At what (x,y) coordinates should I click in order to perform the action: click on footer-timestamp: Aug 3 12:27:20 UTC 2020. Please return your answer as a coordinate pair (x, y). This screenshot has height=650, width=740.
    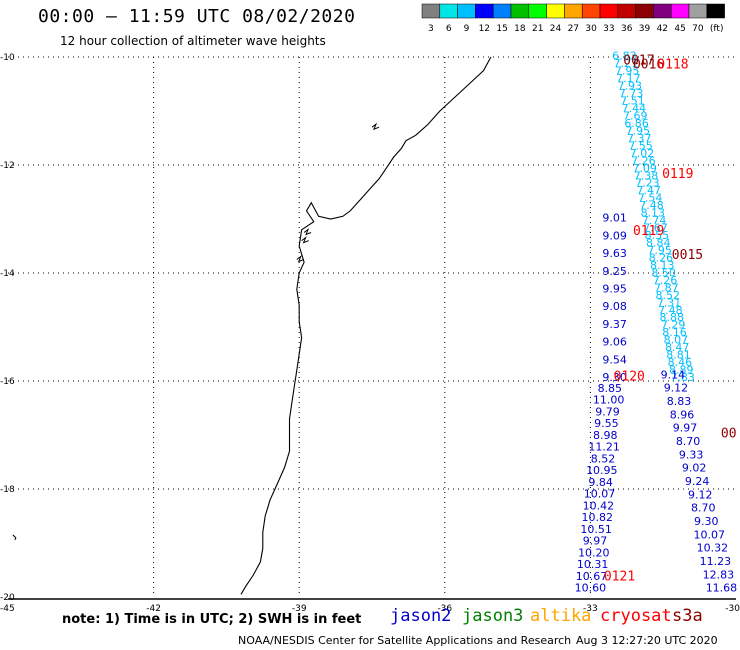
    Looking at the image, I should click on (647, 640).